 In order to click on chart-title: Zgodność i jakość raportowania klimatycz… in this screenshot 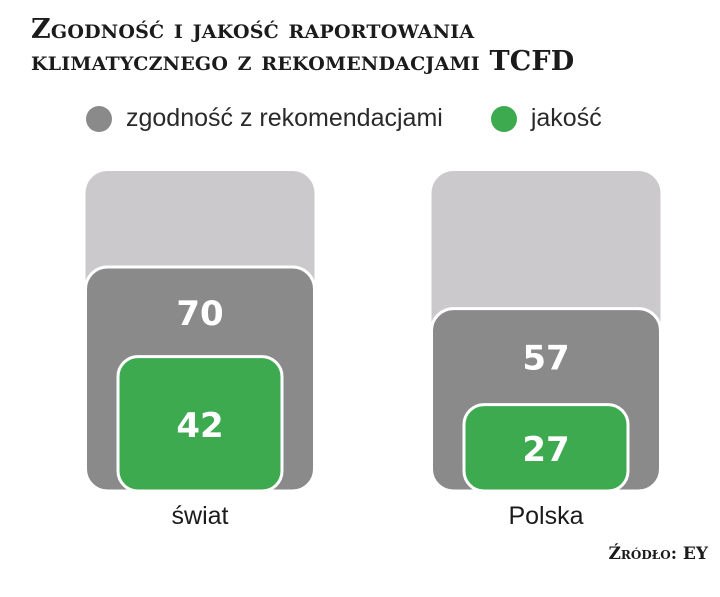, I will do `click(302, 46)`.